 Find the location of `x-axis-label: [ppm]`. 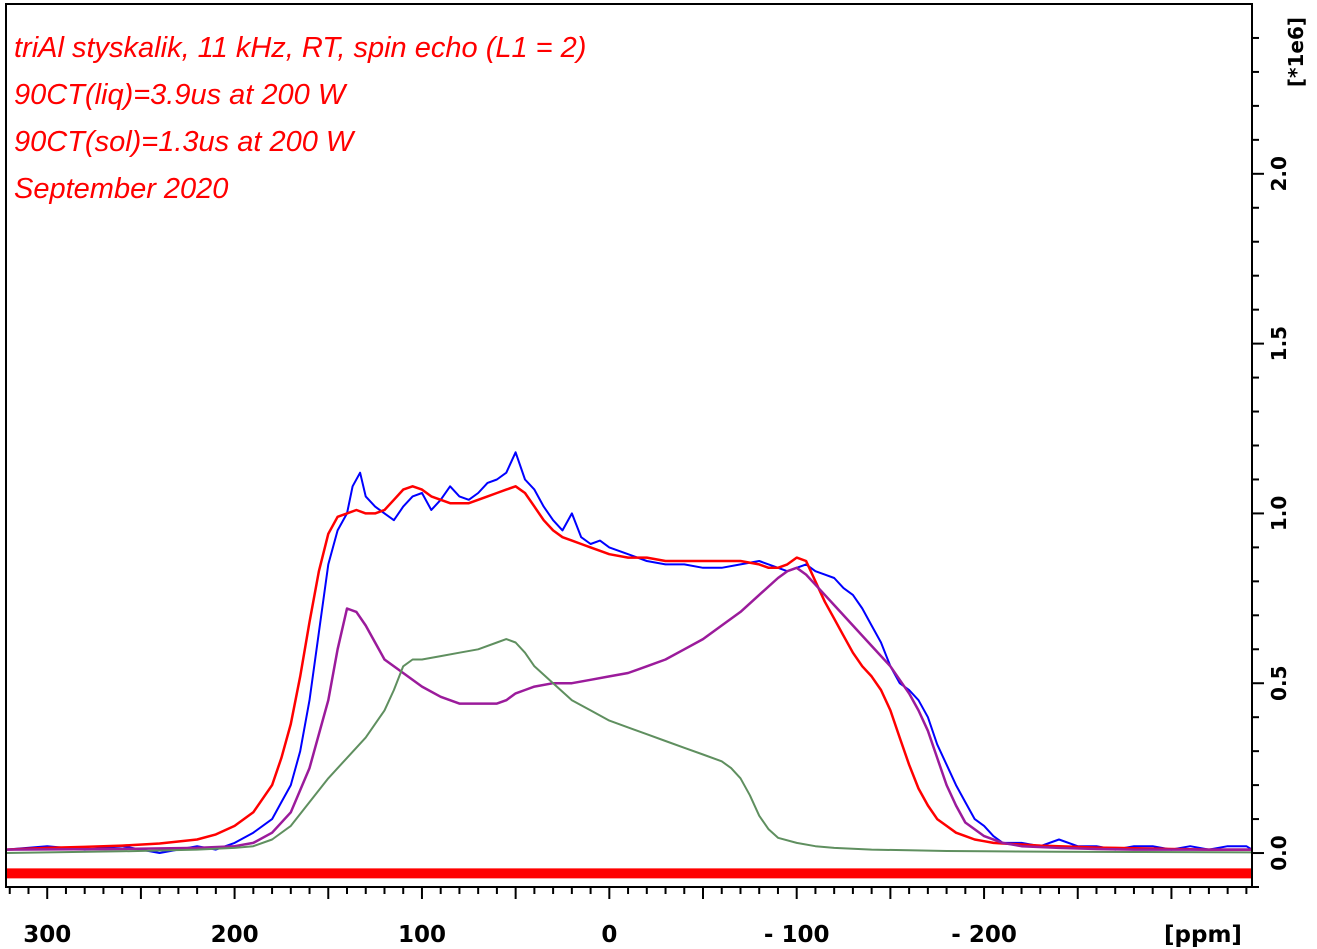

x-axis-label: [ppm] is located at coordinates (1203, 935).